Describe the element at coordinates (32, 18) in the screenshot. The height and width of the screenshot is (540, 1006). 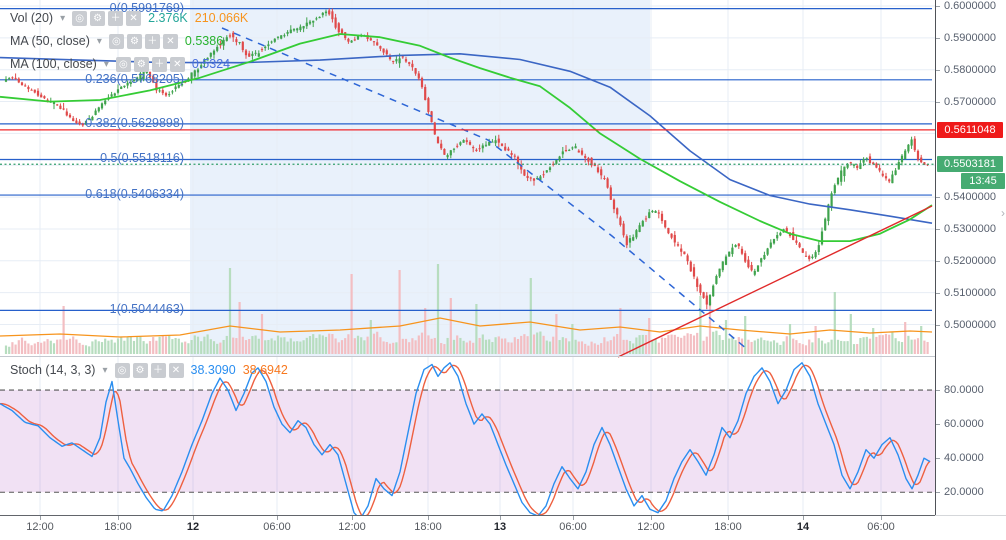
I see `indicator-title-volume: Vol (20)` at that location.